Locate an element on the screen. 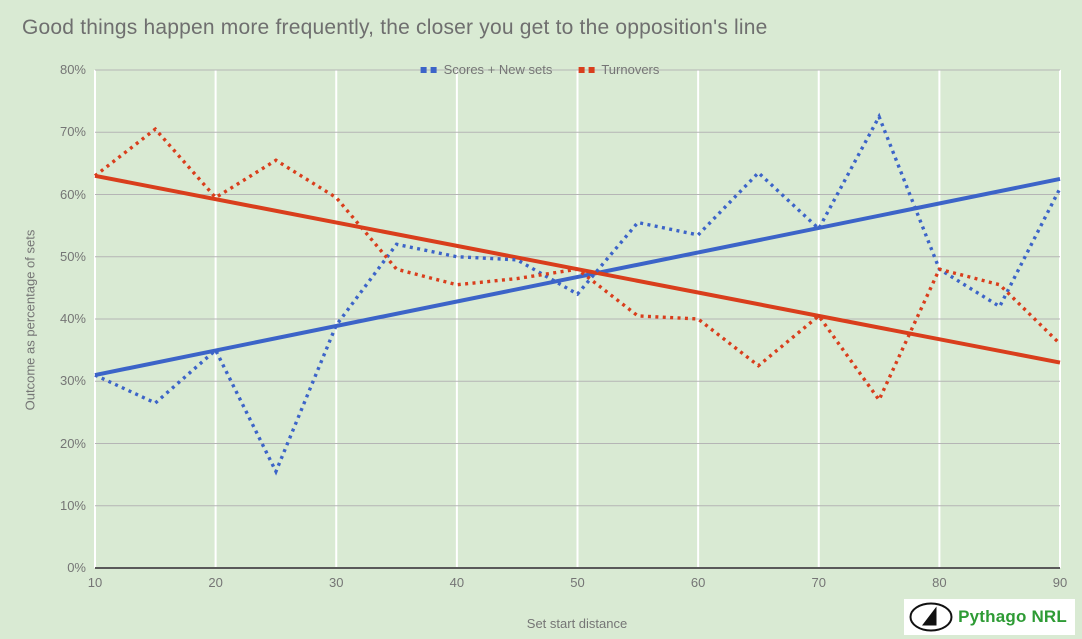 The height and width of the screenshot is (639, 1082). y-tick-label: 10% is located at coordinates (72, 505).